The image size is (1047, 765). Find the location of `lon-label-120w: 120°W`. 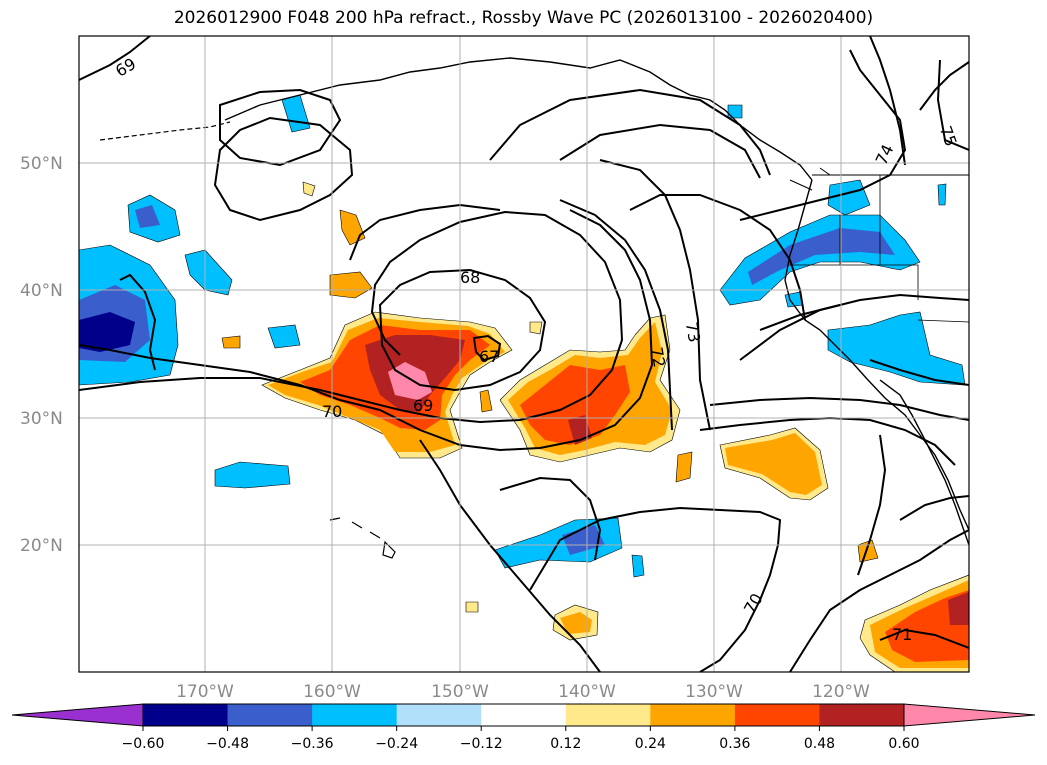

lon-label-120w: 120°W is located at coordinates (841, 692).